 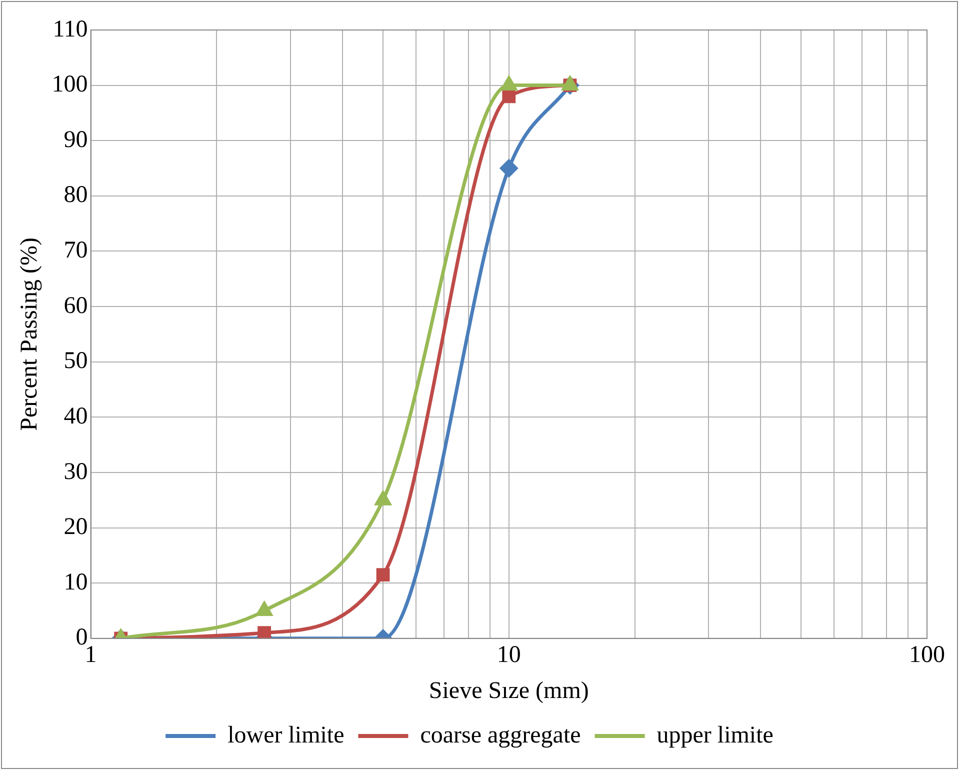 What do you see at coordinates (508, 691) in the screenshot?
I see `x-axis-title: Sieve Sıze (mm)` at bounding box center [508, 691].